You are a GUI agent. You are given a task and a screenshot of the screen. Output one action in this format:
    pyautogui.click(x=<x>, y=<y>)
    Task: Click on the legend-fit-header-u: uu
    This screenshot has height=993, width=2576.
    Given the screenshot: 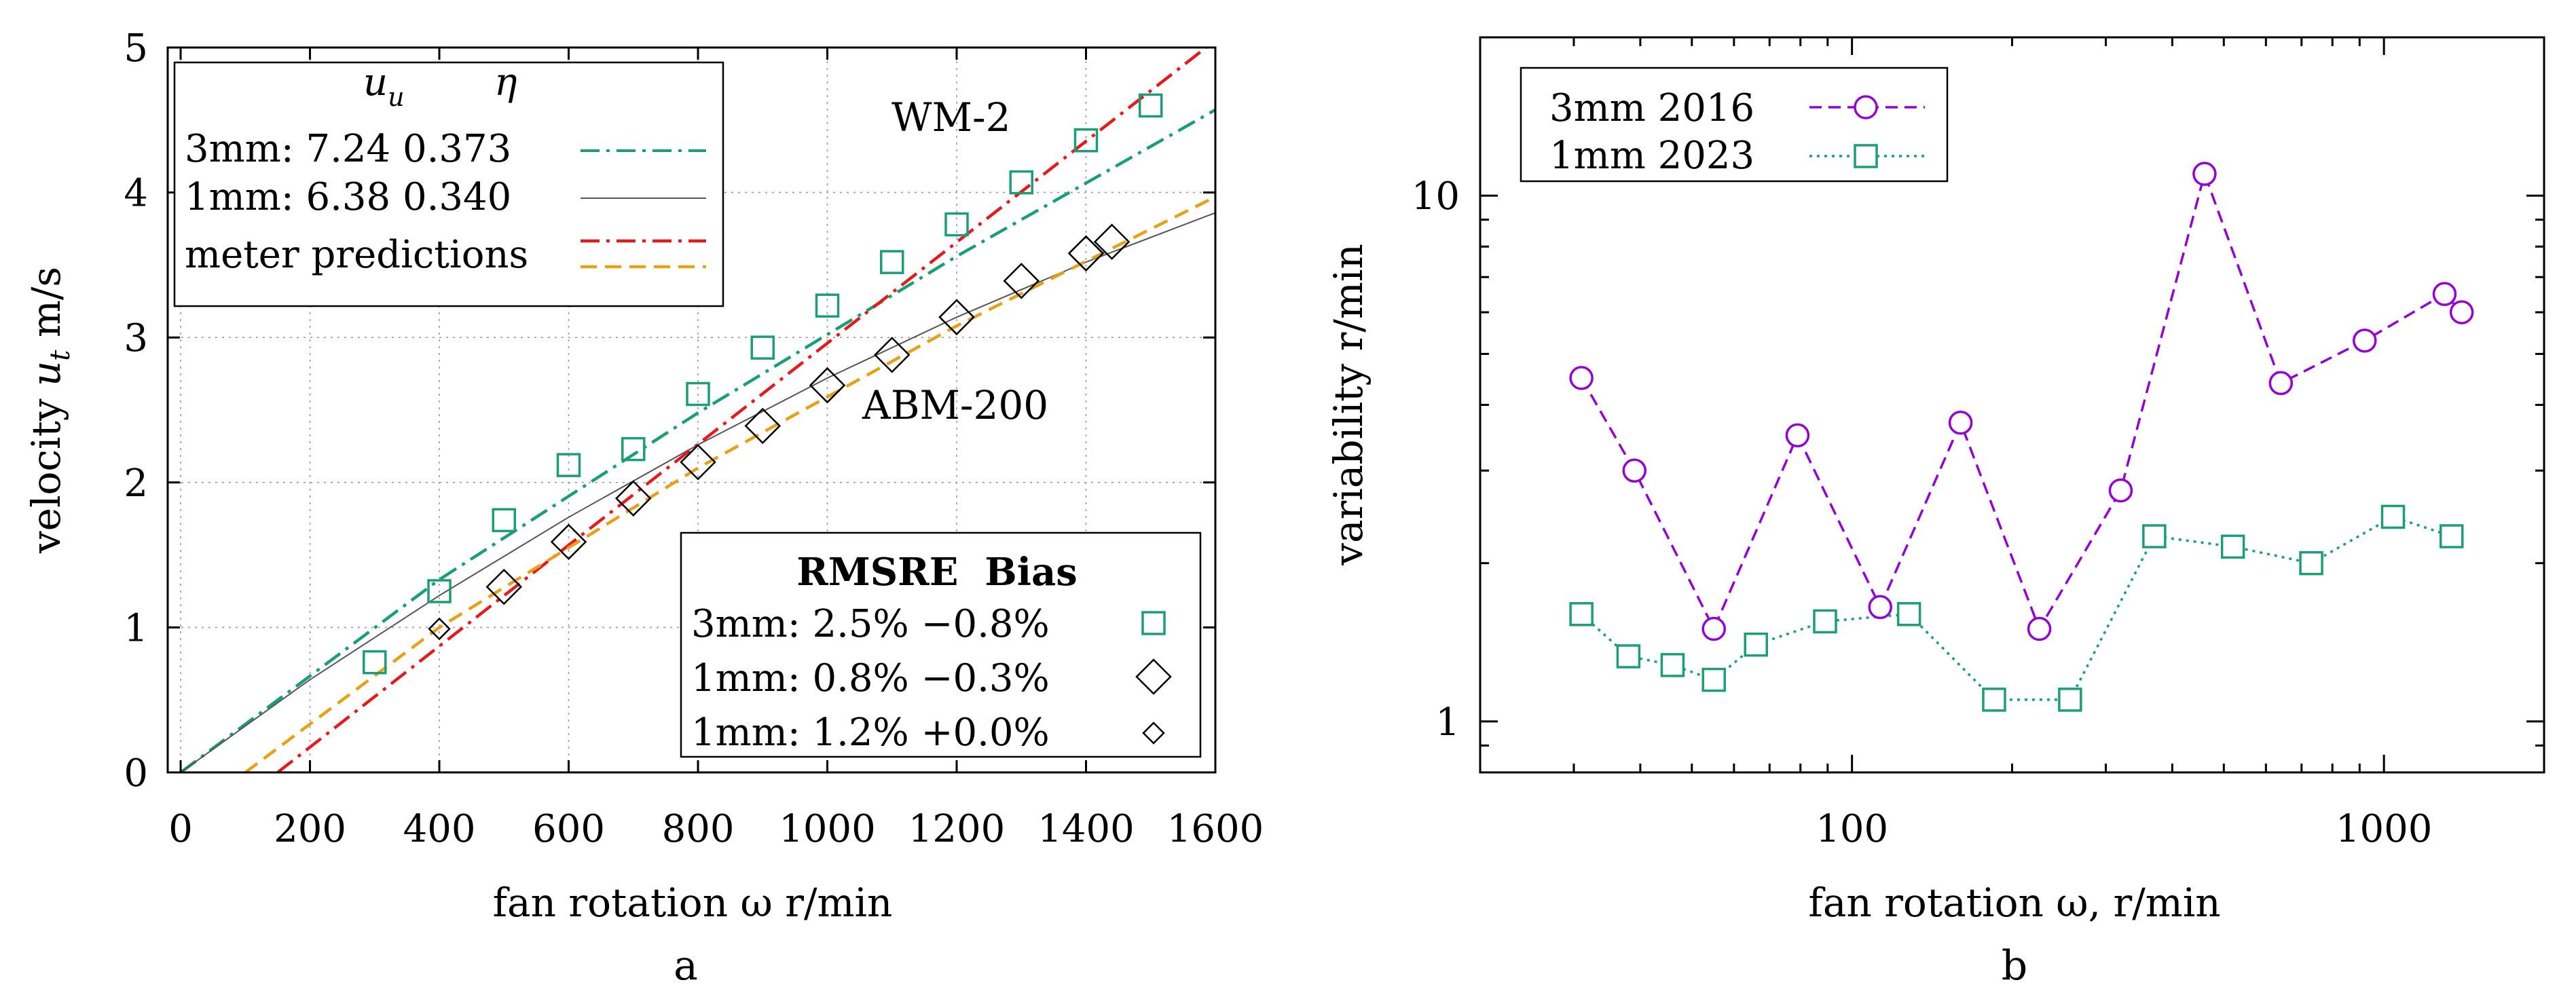 What is the action you would take?
    pyautogui.click(x=384, y=86)
    